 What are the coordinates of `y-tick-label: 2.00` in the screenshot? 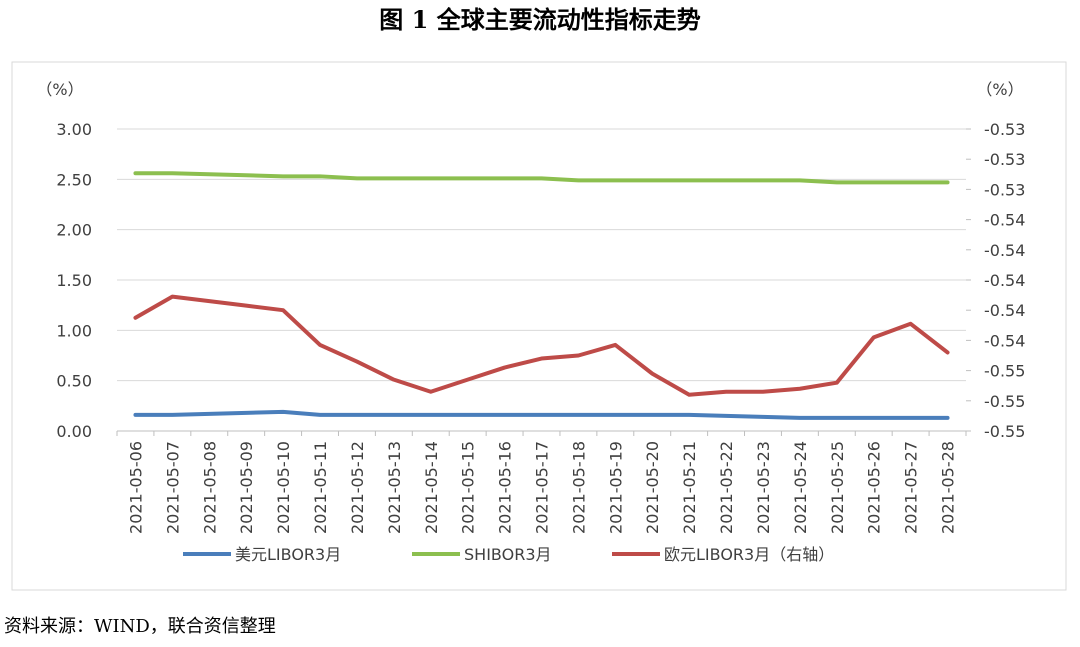 It's located at (74, 230).